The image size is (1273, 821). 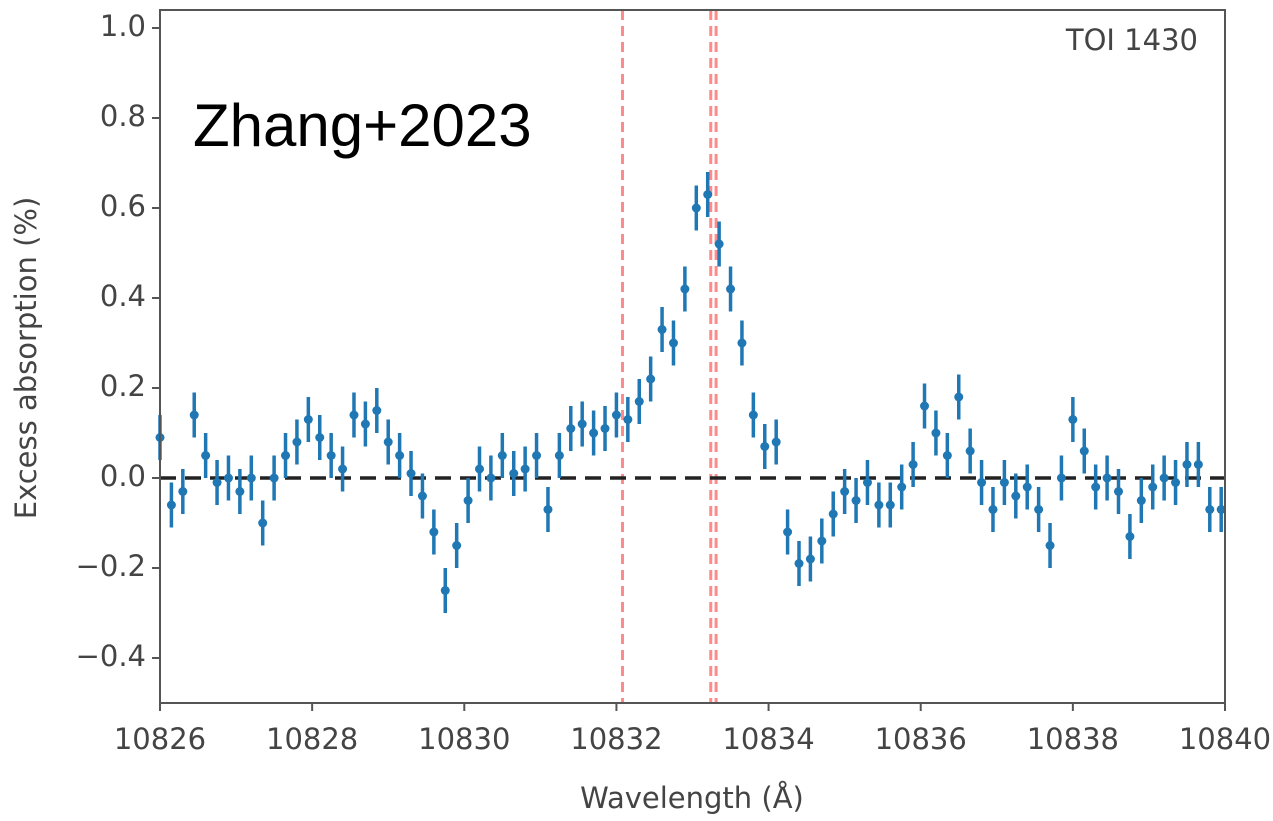 I want to click on y-tick-label: 1.0, so click(x=123, y=26).